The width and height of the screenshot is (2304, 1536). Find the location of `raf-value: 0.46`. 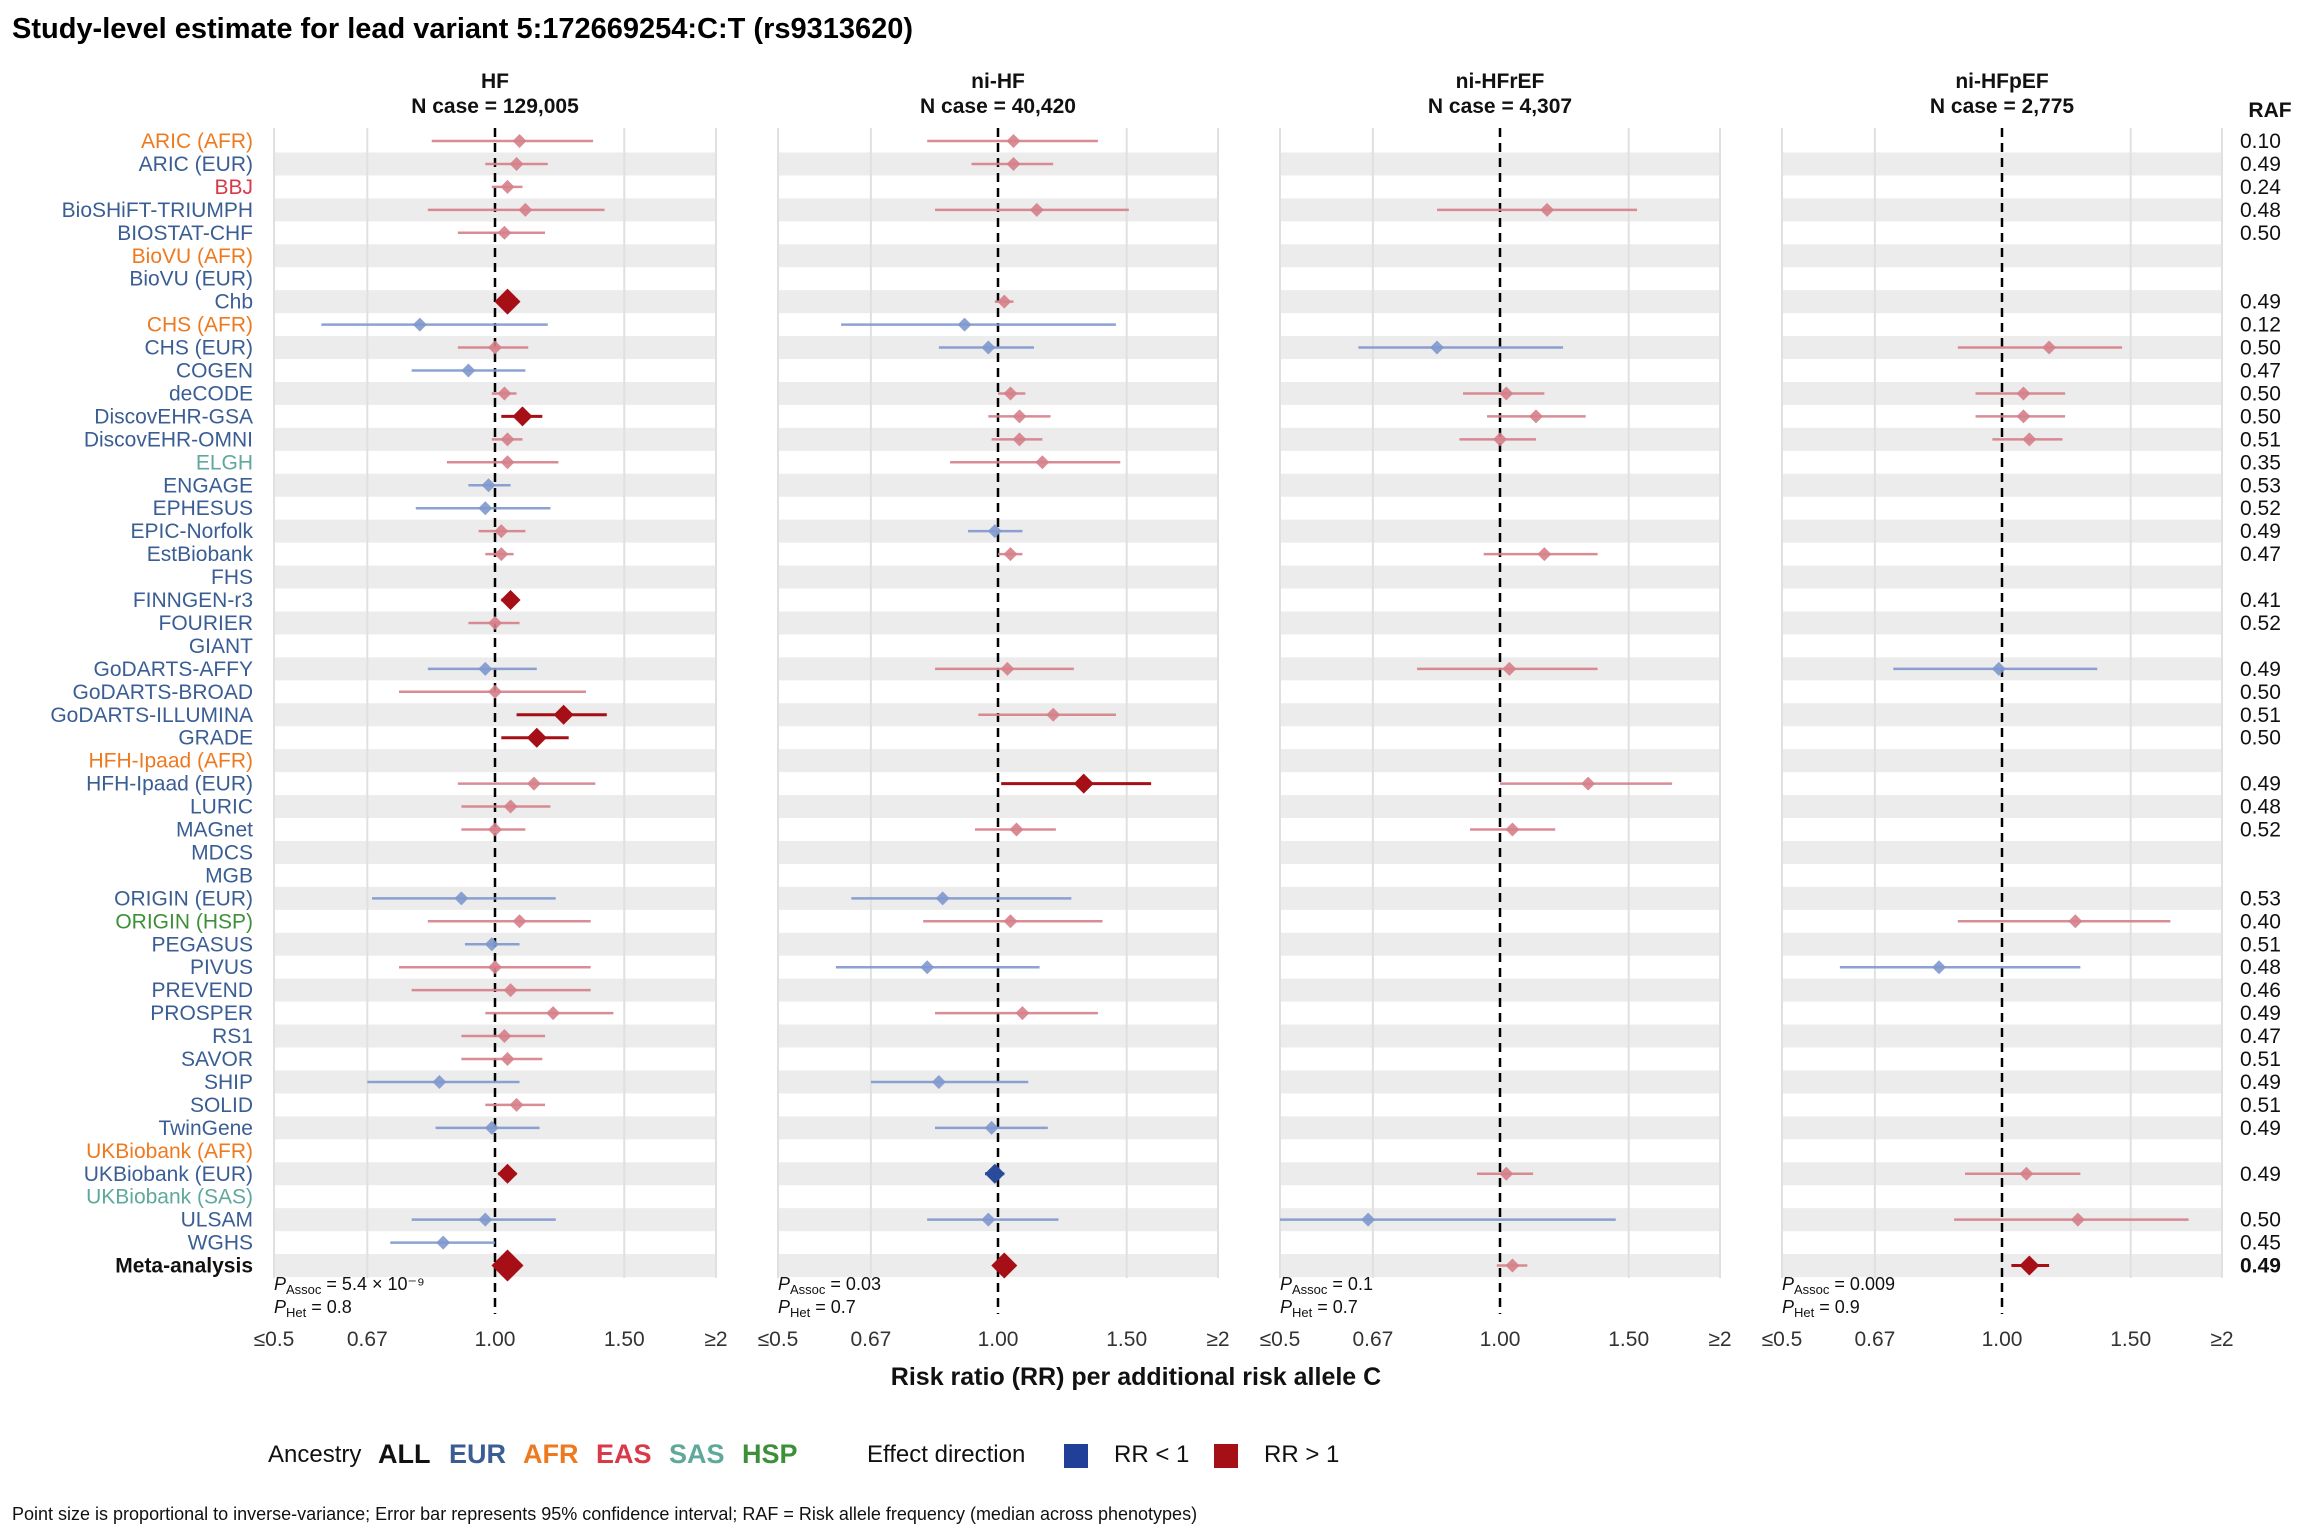

raf-value: 0.46 is located at coordinates (2260, 990).